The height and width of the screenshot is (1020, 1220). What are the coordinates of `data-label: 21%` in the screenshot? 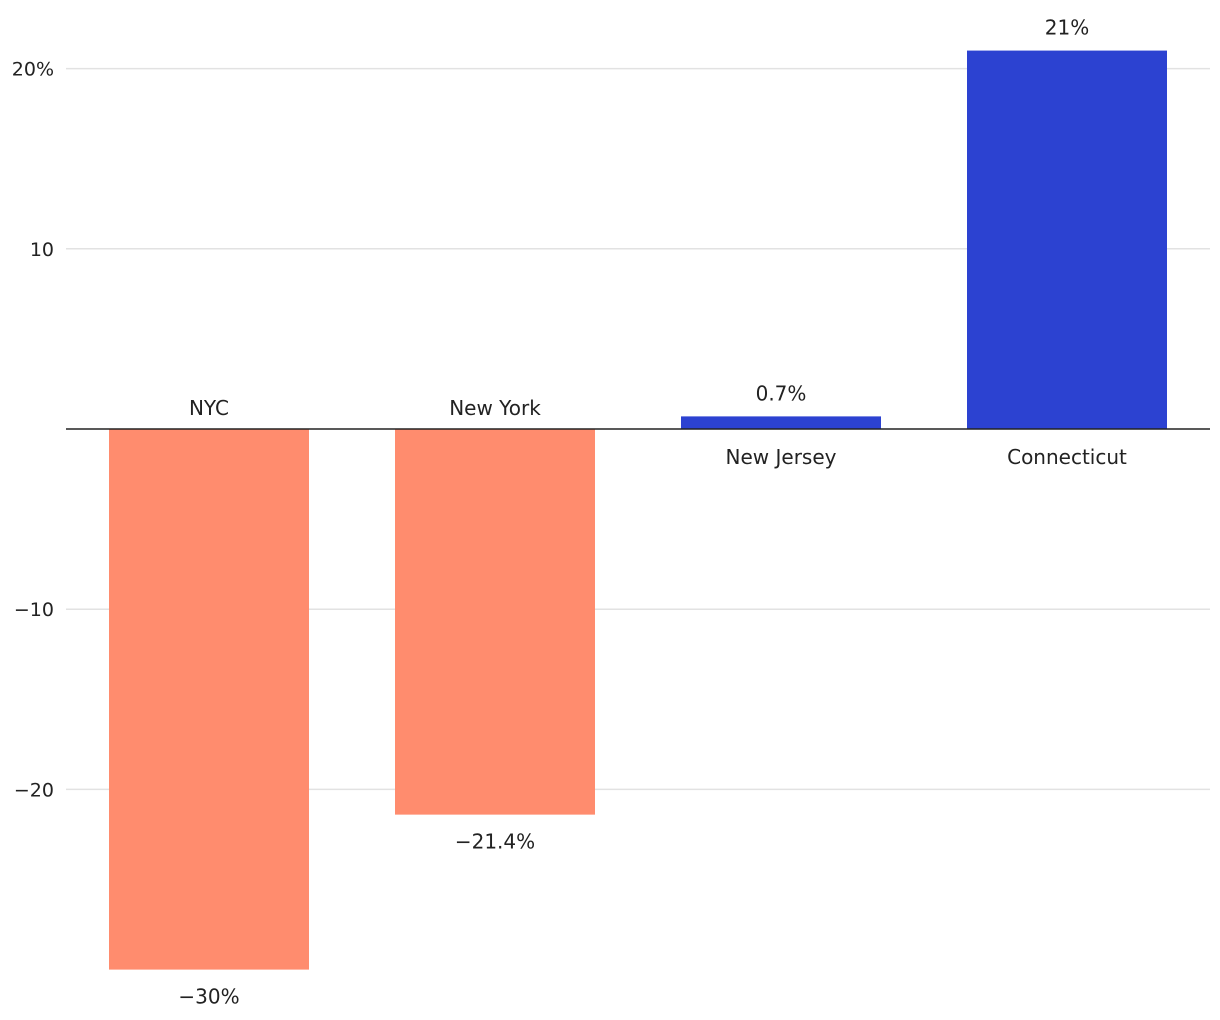 It's located at (1067, 28).